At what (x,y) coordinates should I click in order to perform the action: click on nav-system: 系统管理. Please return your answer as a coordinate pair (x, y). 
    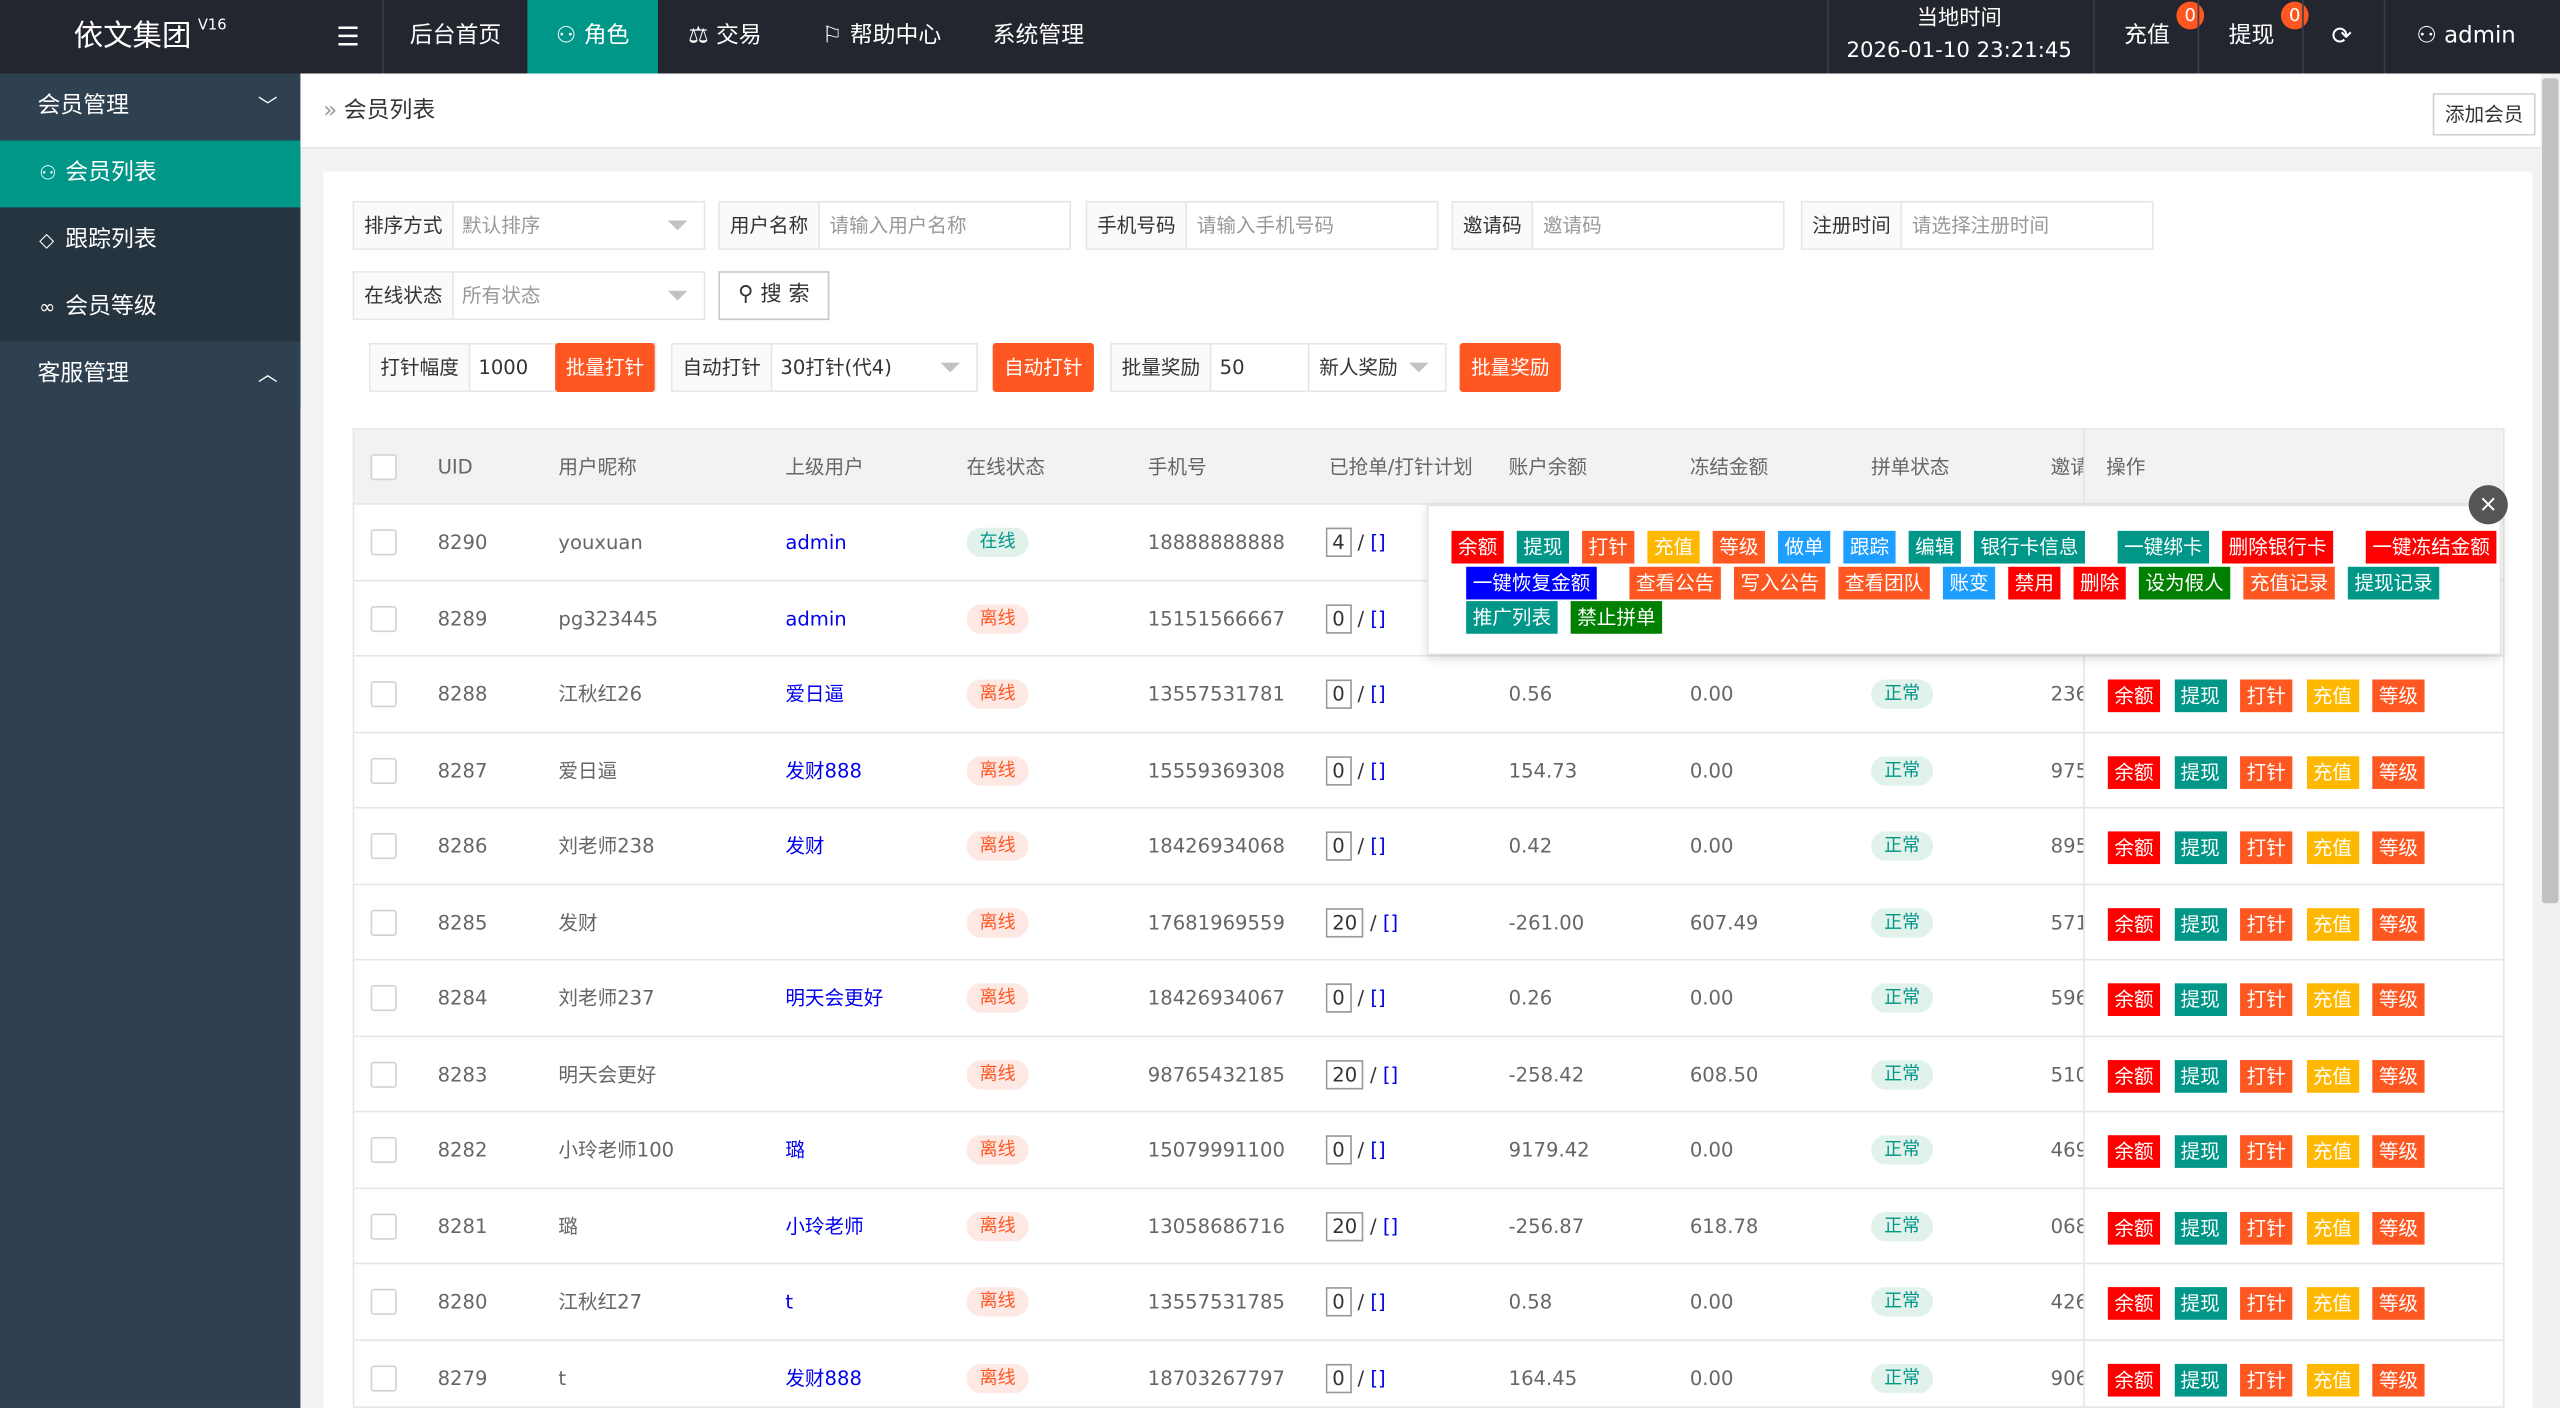
    Looking at the image, I should click on (1038, 37).